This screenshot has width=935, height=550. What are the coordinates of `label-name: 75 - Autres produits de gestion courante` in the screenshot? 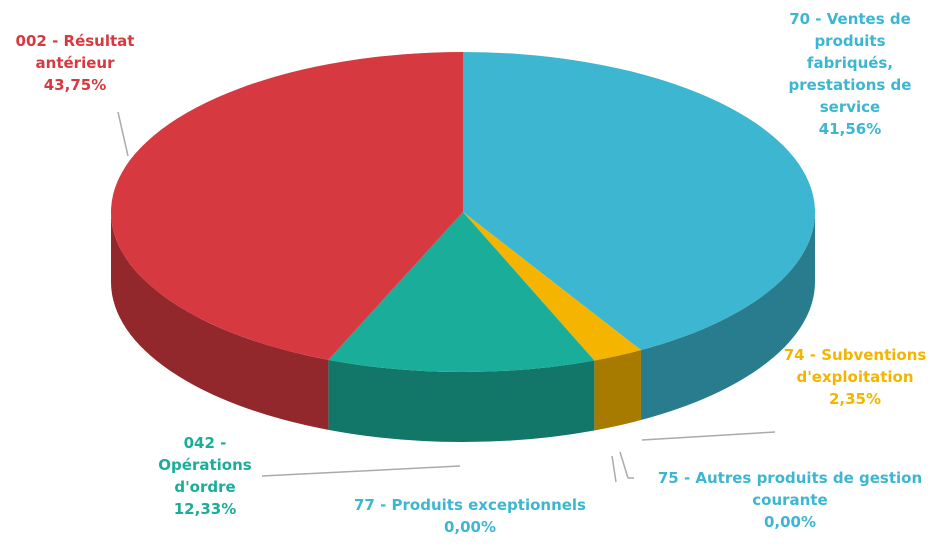 It's located at (790, 489).